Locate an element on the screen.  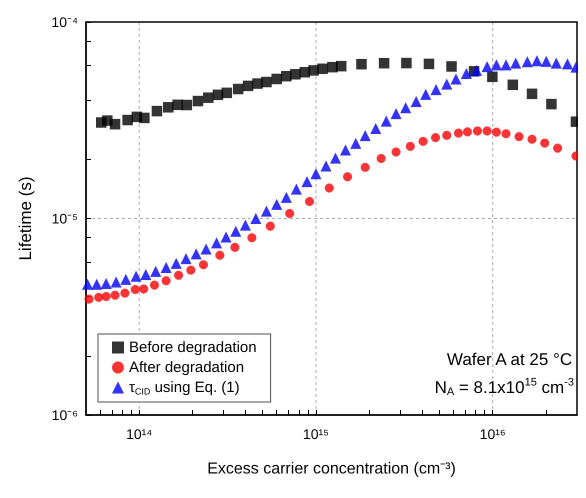
y-axis-title: Lifetime (s) is located at coordinates (25, 218).